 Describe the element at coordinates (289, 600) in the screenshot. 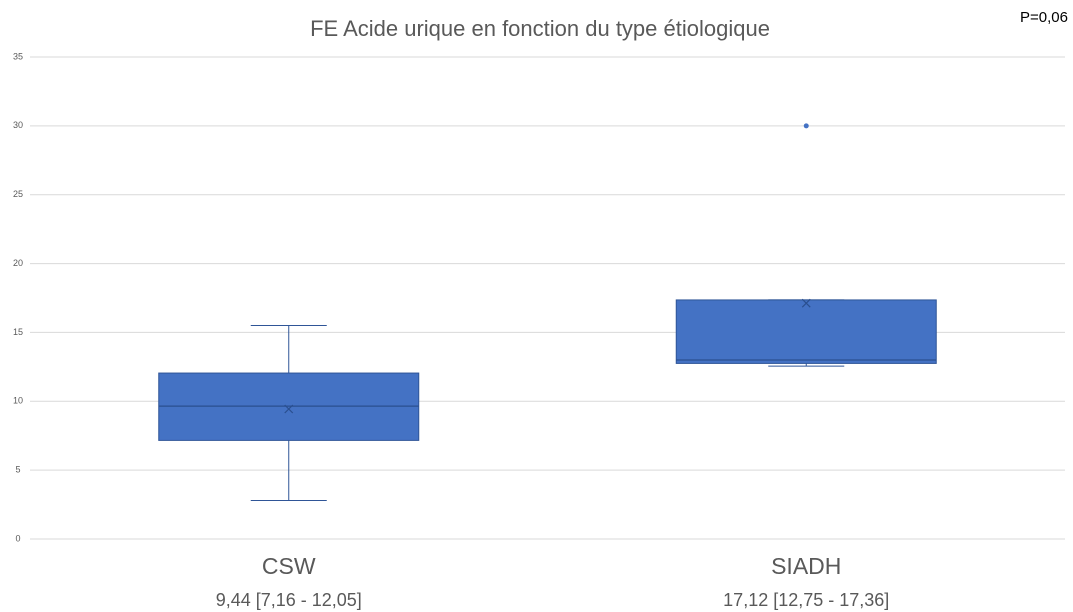

I see `category-note: 9,44 [7,16 - 12,05]` at that location.